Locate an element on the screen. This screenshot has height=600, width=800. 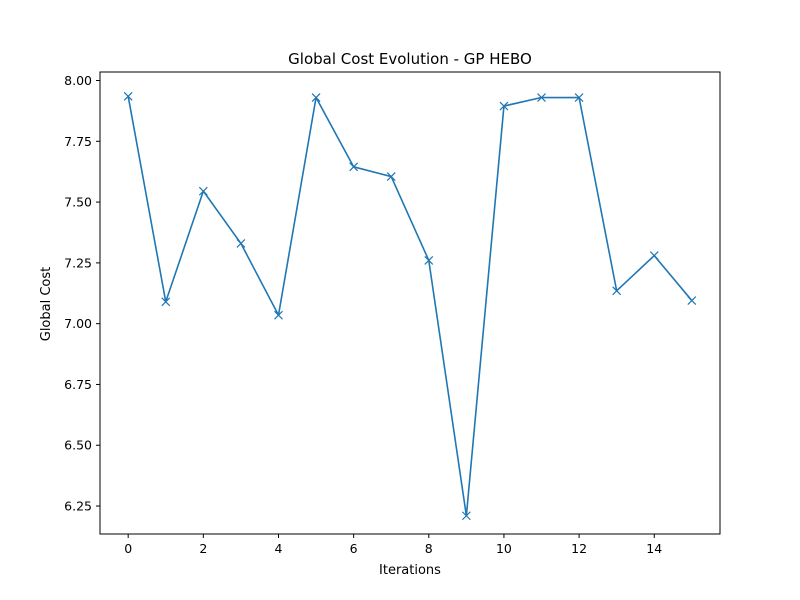
x-tick-label: 10 is located at coordinates (504, 548).